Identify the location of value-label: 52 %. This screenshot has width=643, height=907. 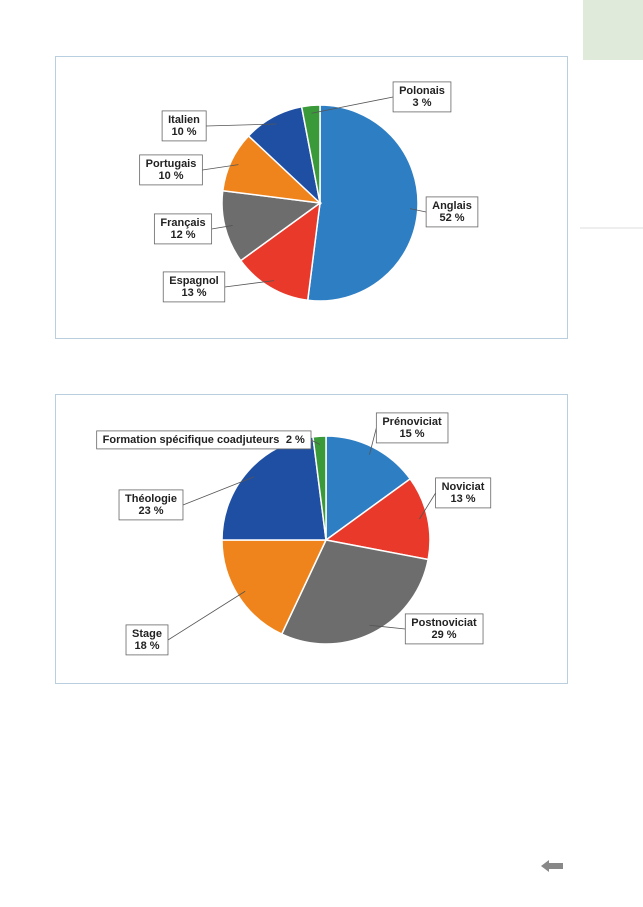
(451, 218).